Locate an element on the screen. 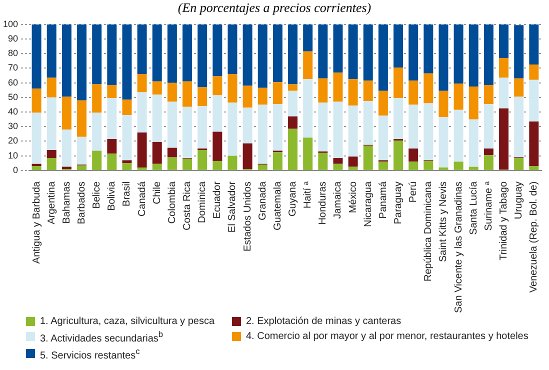  x-tick-label: Ecuador is located at coordinates (218, 199).